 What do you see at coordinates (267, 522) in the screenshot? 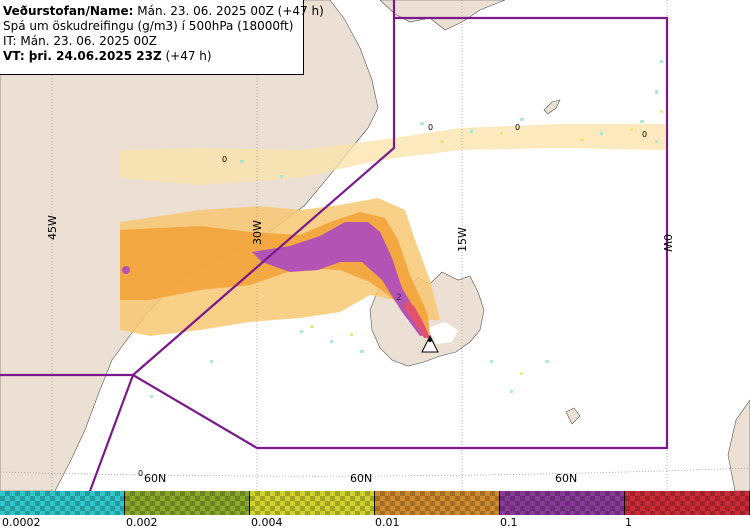
I see `legend-label: 0.004` at bounding box center [267, 522].